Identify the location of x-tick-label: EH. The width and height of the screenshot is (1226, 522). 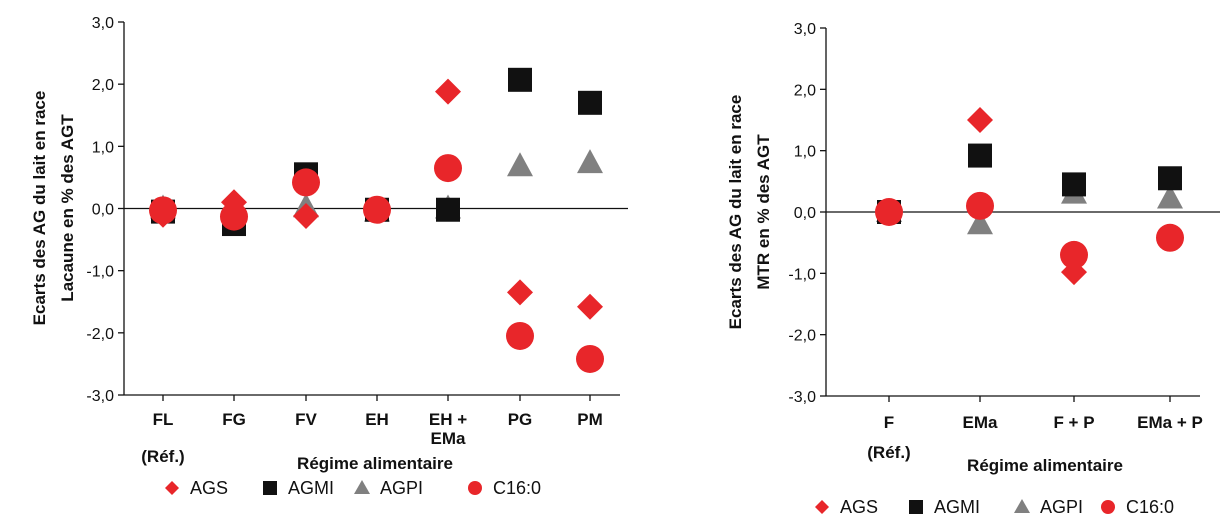
(377, 419).